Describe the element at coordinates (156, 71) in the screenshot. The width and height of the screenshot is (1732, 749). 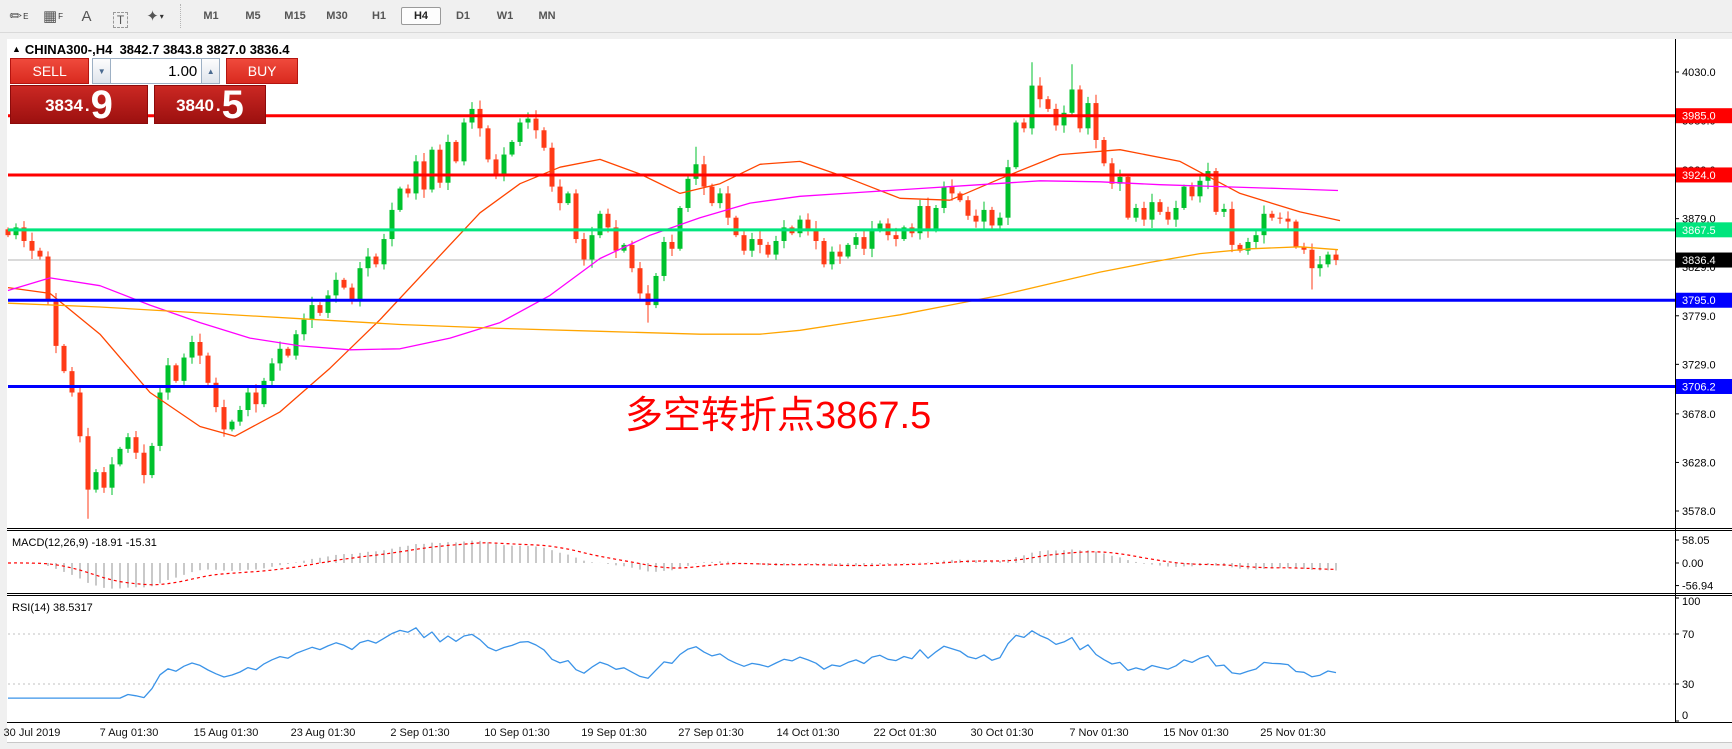
I see `volume-input` at that location.